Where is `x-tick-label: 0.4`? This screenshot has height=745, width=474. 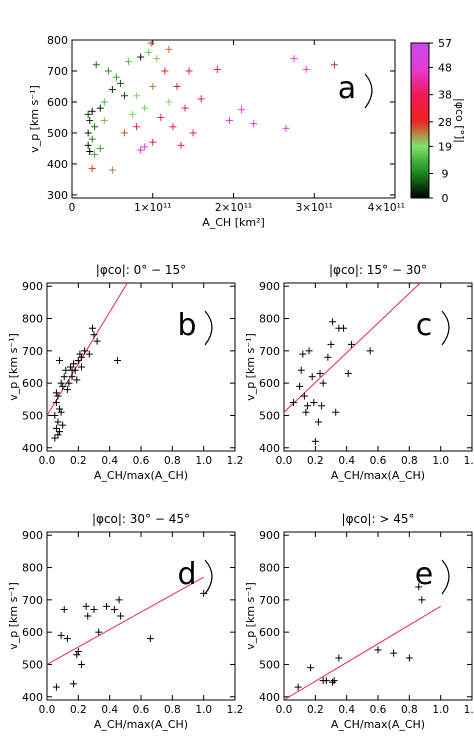
x-tick-label: 0.4 is located at coordinates (346, 710).